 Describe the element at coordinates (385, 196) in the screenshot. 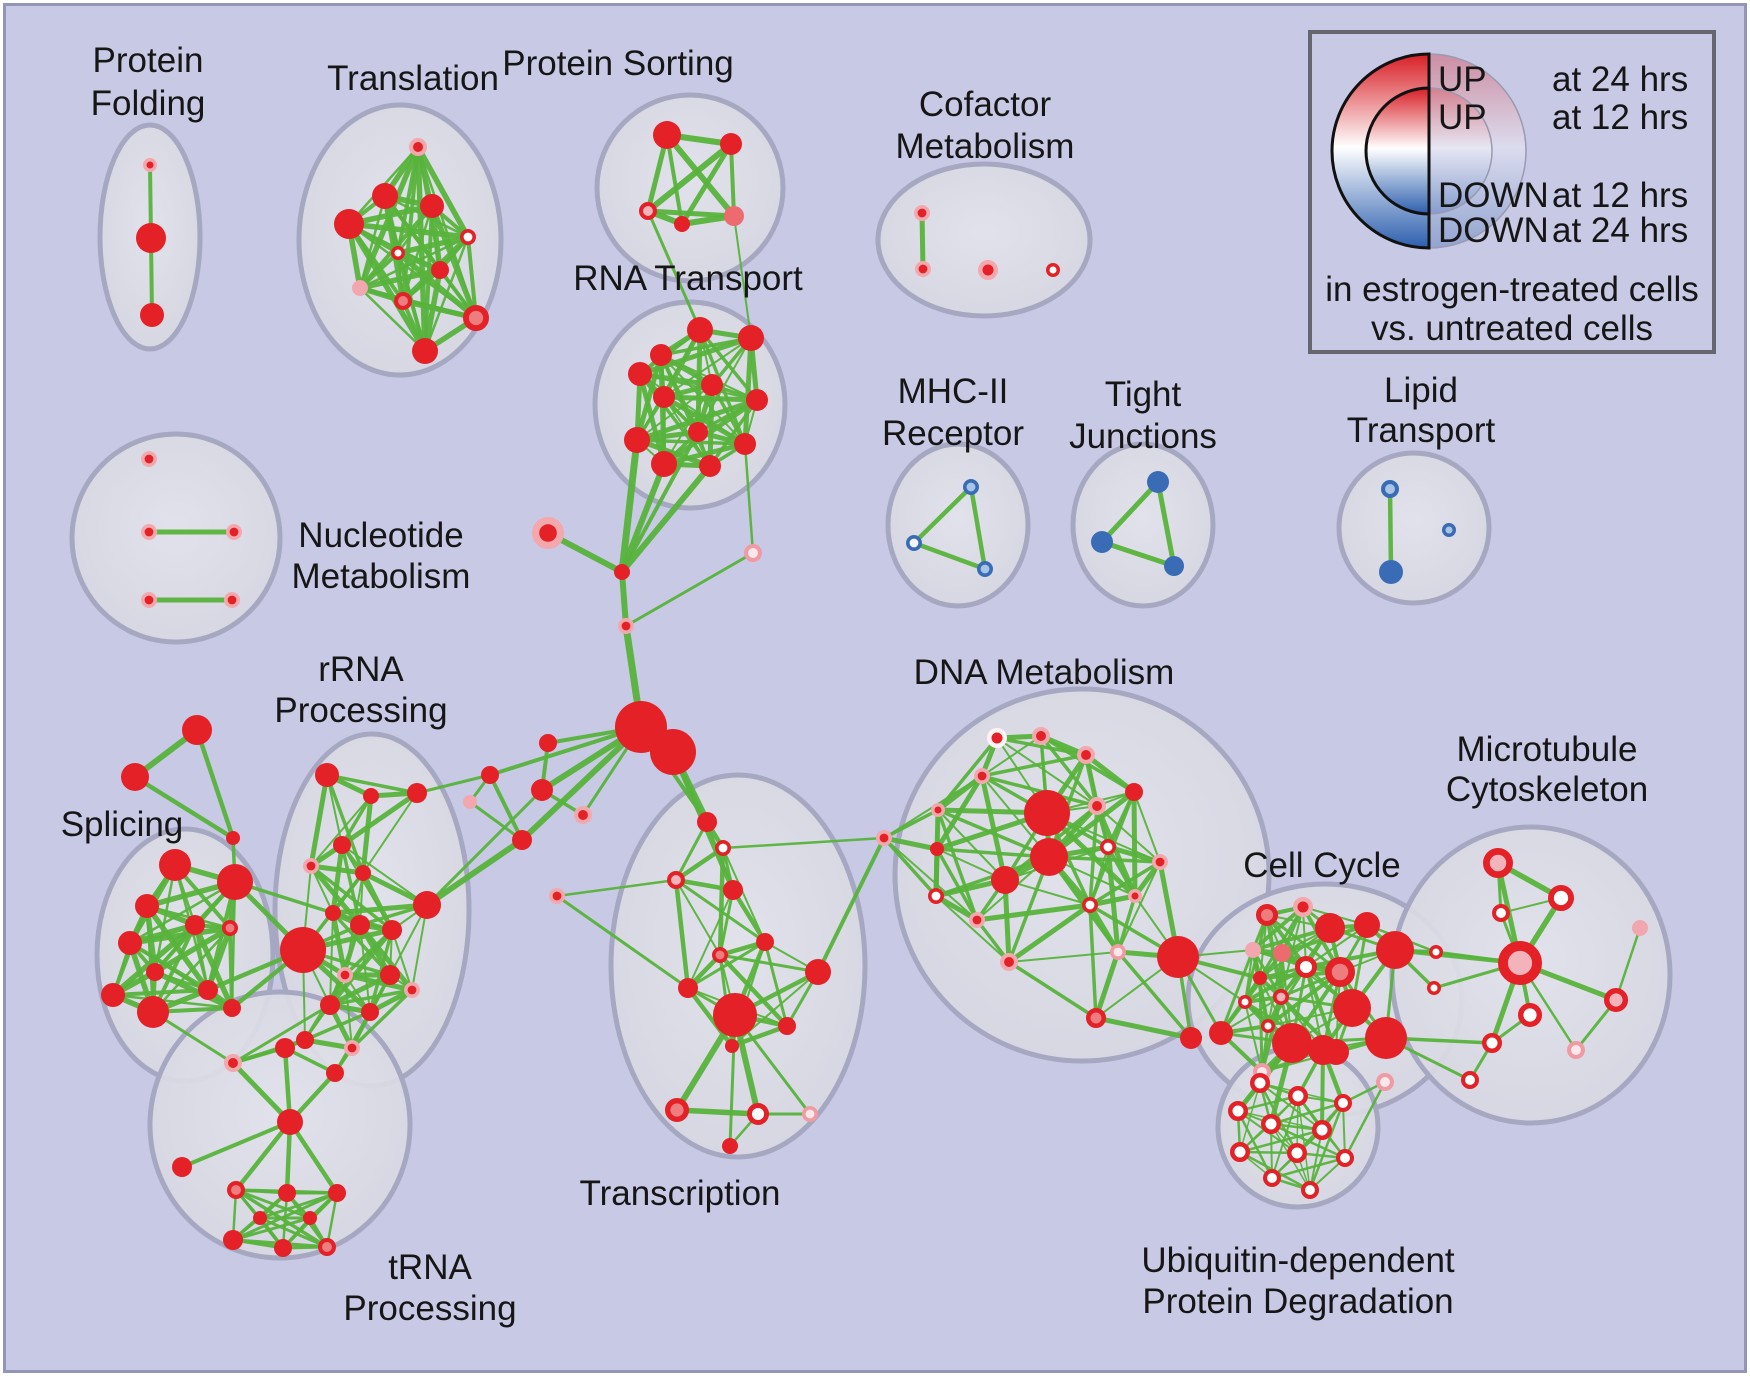

I see `gene-node-t1` at that location.